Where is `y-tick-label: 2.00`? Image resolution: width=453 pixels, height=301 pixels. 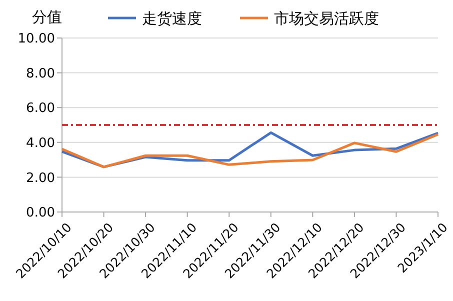
y-tick-label: 2.00 is located at coordinates (40, 178).